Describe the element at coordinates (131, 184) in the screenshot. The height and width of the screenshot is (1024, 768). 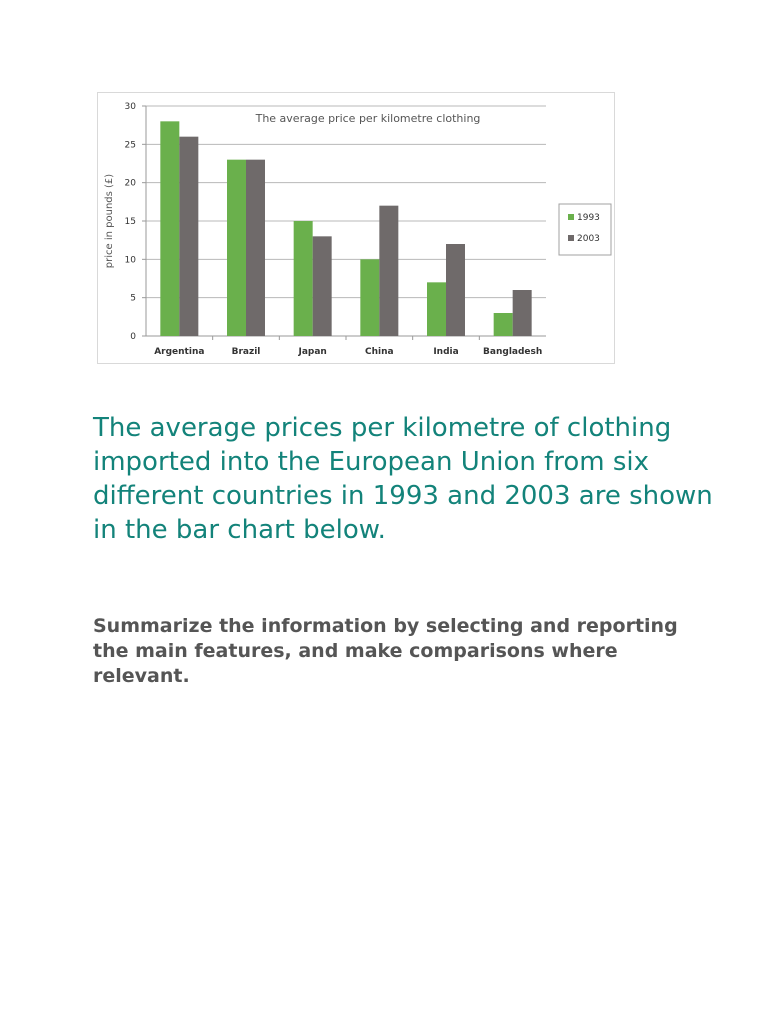
I see `y-tick-label: 20` at that location.